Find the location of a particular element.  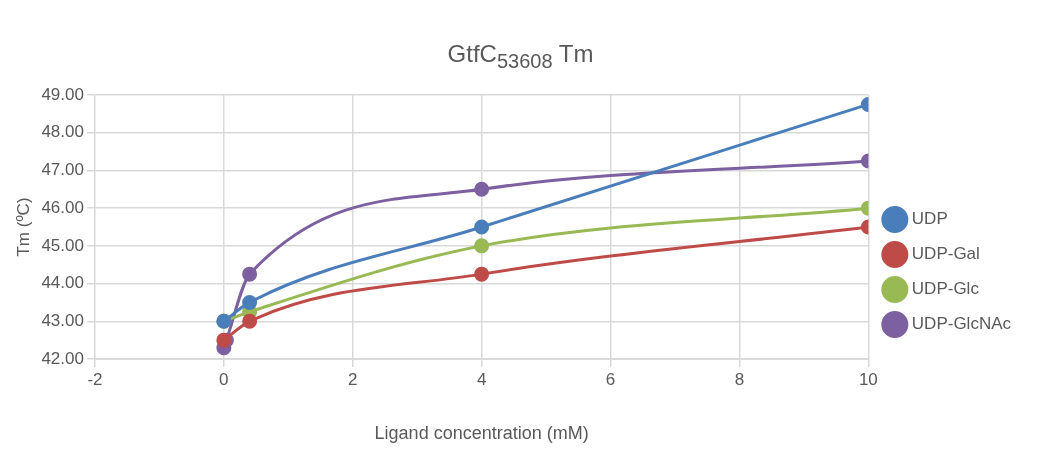

x-tick-label: 2 is located at coordinates (353, 379).